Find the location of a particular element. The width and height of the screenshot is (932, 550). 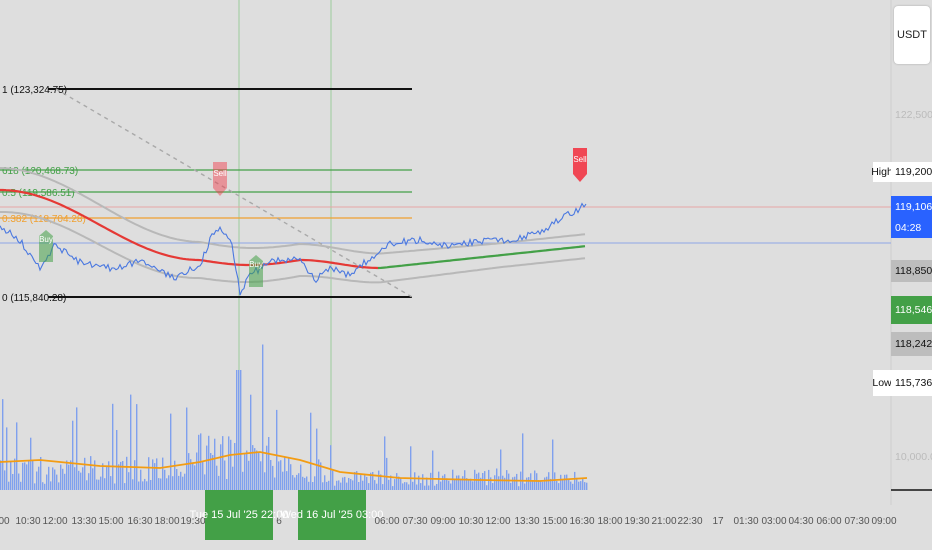

signal-label: Sell is located at coordinates (580, 159).